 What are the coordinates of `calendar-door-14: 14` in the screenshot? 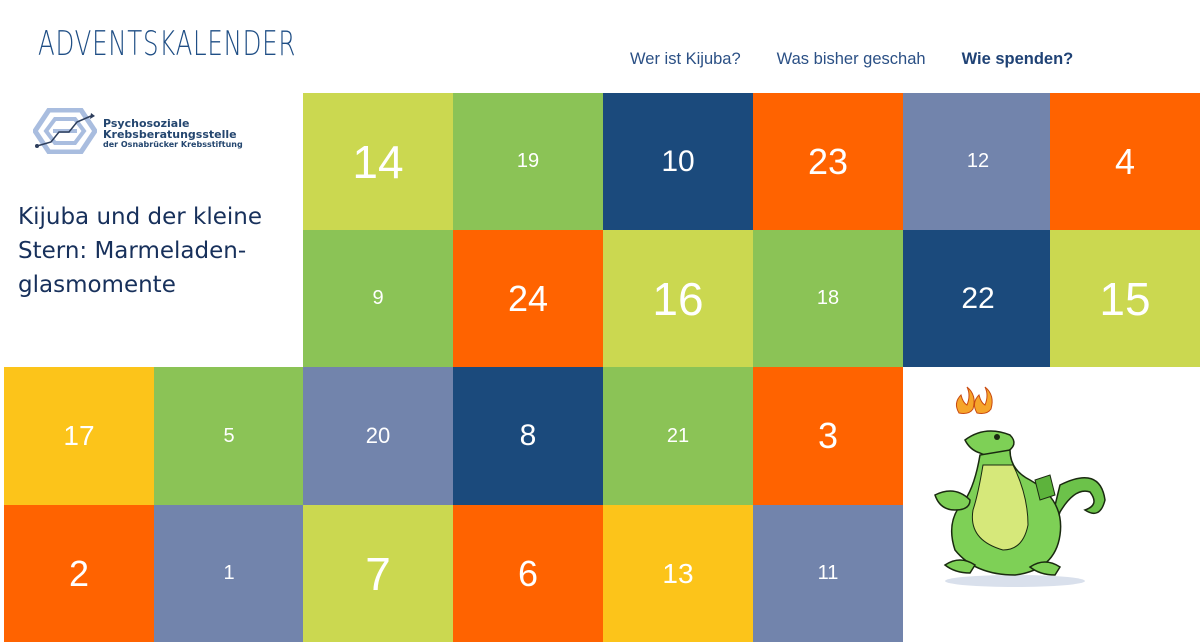 It's located at (378, 161).